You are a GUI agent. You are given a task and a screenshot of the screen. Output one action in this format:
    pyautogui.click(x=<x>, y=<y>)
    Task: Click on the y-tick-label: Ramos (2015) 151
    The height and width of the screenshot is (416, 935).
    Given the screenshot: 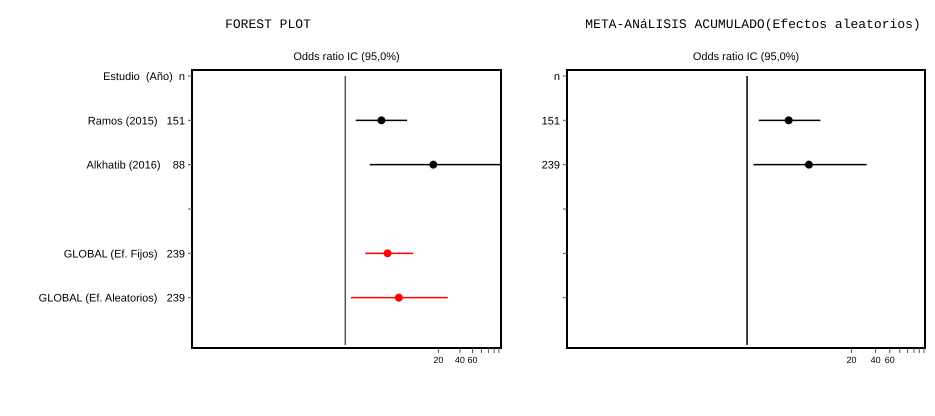 What is the action you would take?
    pyautogui.click(x=136, y=121)
    